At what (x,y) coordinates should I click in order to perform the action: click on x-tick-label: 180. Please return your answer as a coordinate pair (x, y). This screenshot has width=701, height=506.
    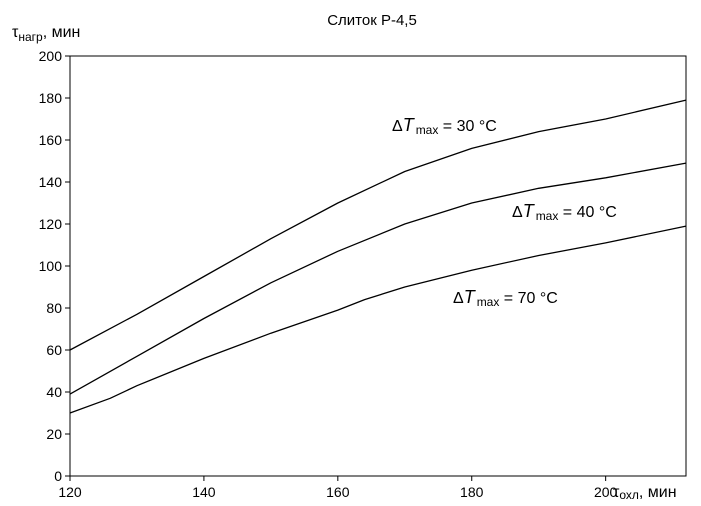
    Looking at the image, I should click on (472, 492).